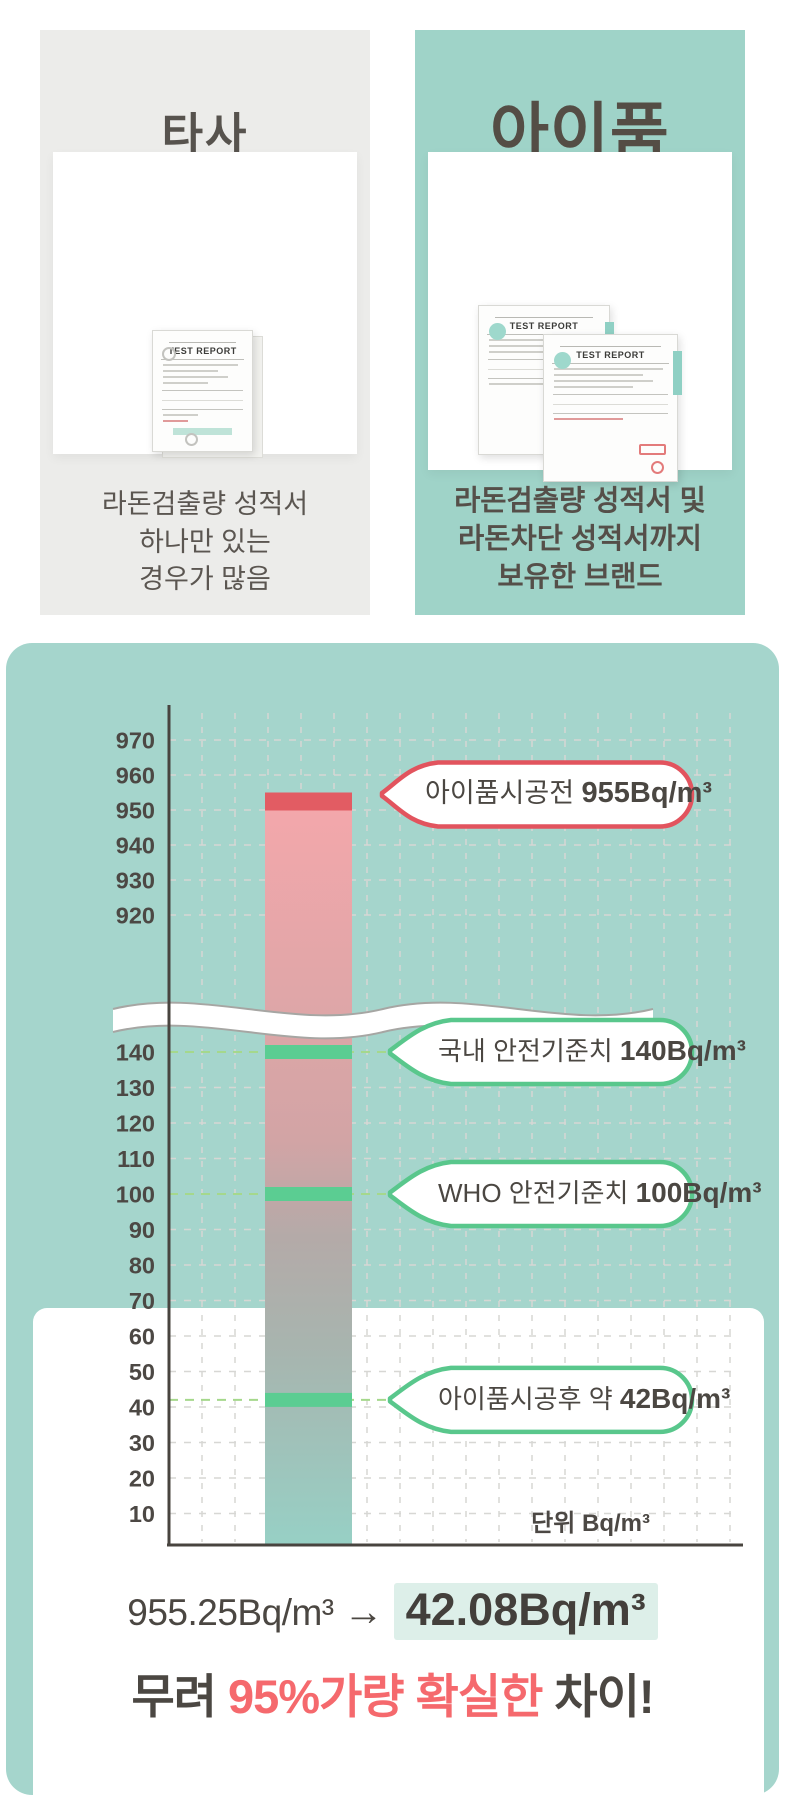 Image resolution: width=785 pixels, height=1800 pixels. What do you see at coordinates (142, 1337) in the screenshot?
I see `svg-text: 60` at bounding box center [142, 1337].